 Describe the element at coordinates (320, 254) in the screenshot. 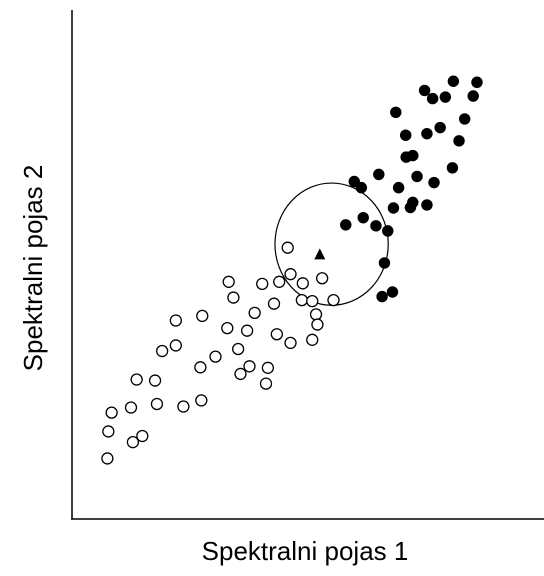

I see `query-point-triangle` at that location.